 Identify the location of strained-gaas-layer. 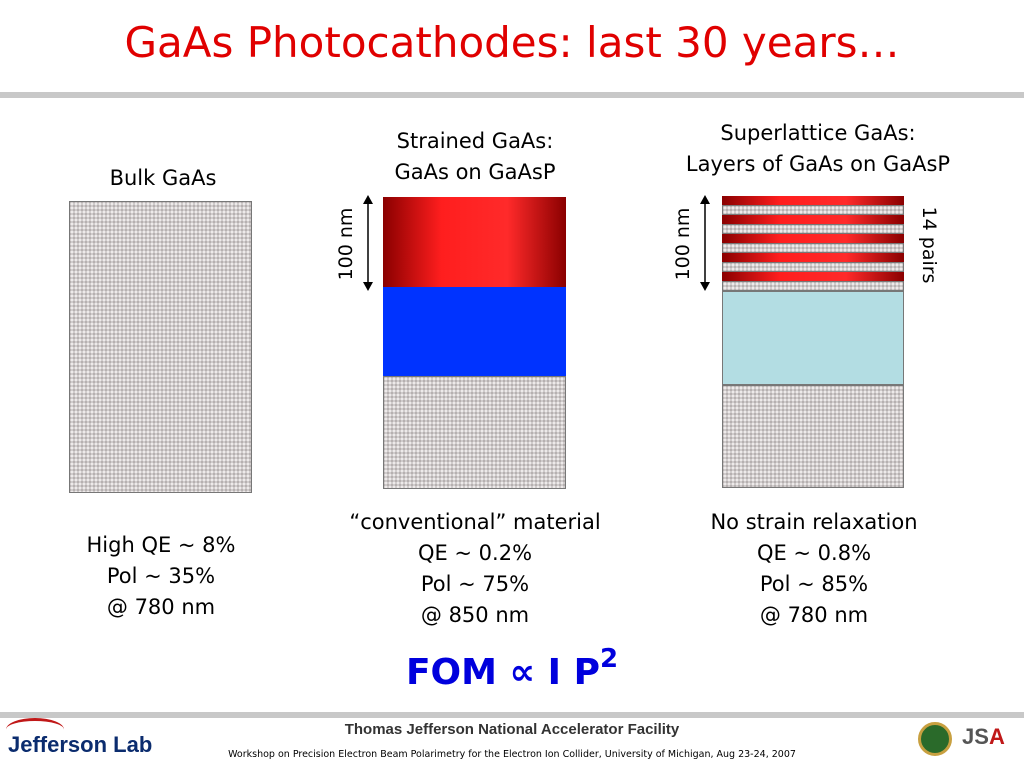
(474, 242).